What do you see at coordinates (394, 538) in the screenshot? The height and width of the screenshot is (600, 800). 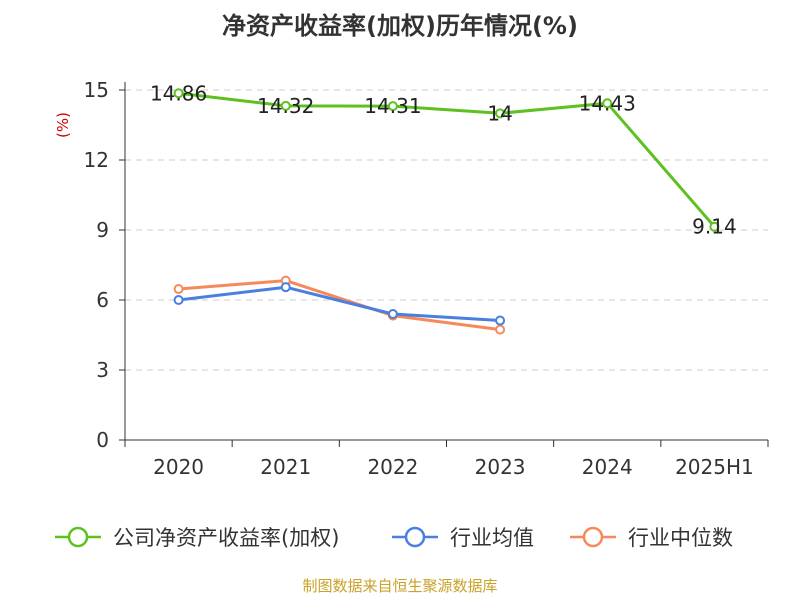 I see `legend: 公司净资产收益率(加权) 行业均值 行业中位数` at bounding box center [394, 538].